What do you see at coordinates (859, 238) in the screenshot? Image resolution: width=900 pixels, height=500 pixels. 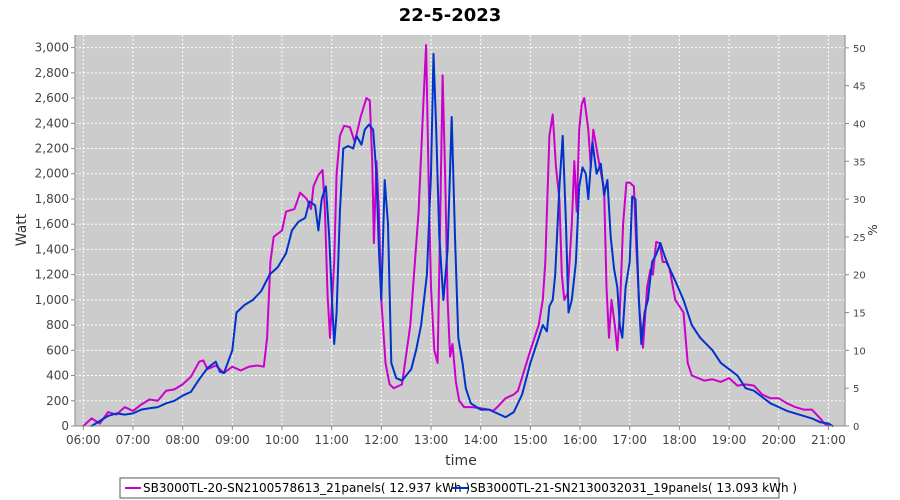 I see `y2-tick-label: 25` at bounding box center [859, 238].